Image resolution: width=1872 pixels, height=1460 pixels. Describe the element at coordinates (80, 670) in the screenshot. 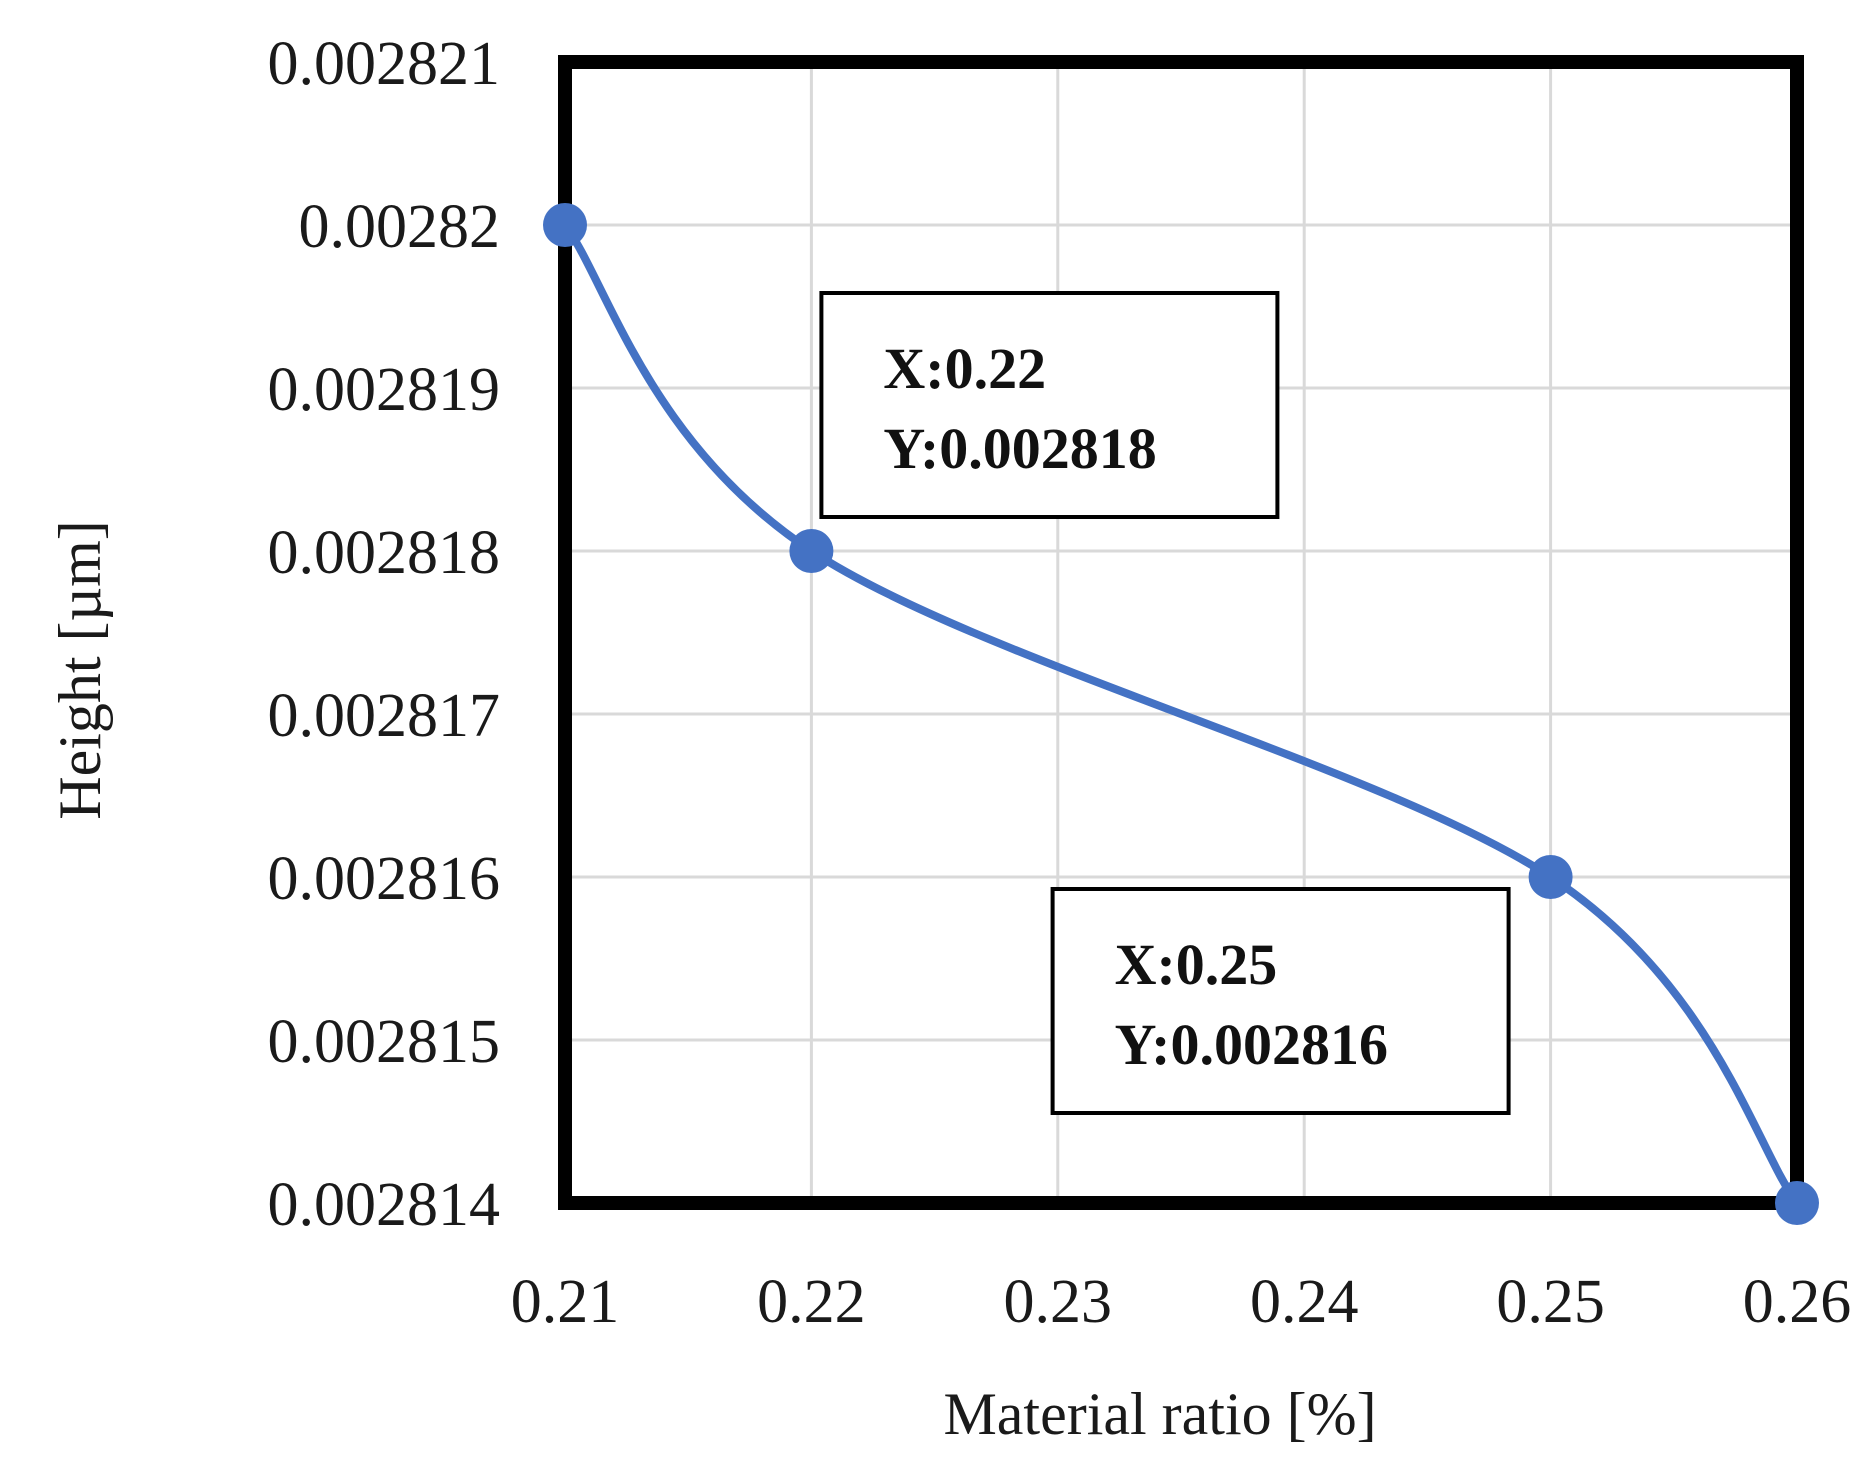

I see `y-axis-title: Height [µm]` at that location.